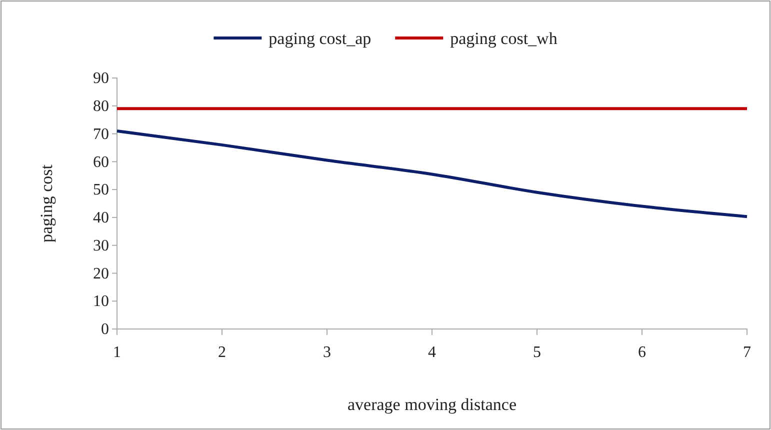 The width and height of the screenshot is (771, 430). Describe the element at coordinates (101, 273) in the screenshot. I see `y-tick-label: 20` at that location.